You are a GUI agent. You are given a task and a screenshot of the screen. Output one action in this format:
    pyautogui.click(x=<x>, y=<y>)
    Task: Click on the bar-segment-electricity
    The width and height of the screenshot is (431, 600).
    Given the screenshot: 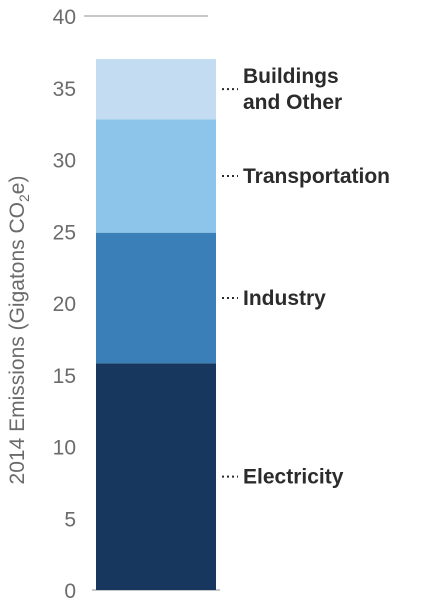 What is the action you would take?
    pyautogui.click(x=156, y=476)
    